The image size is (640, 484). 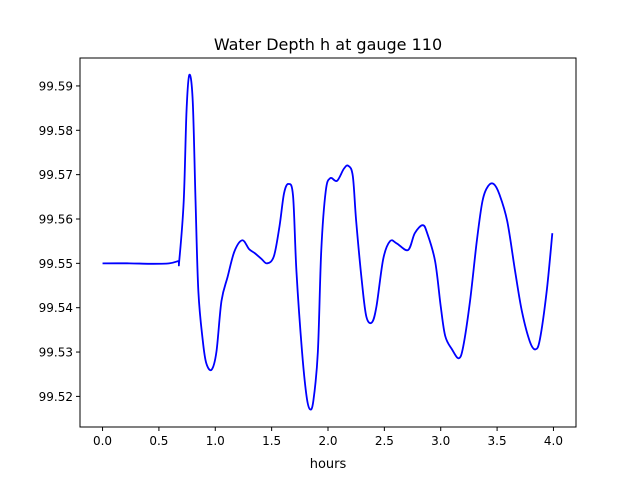 I want to click on x-tick-label: 0.0, so click(x=102, y=441).